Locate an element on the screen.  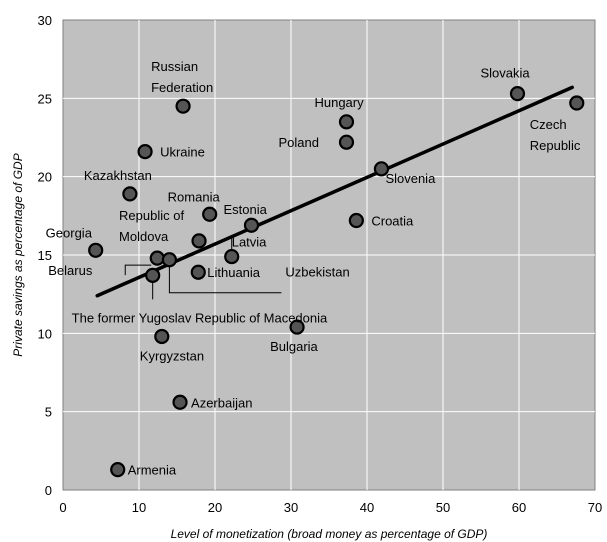
y-tick-label: 15 is located at coordinates (45, 255).